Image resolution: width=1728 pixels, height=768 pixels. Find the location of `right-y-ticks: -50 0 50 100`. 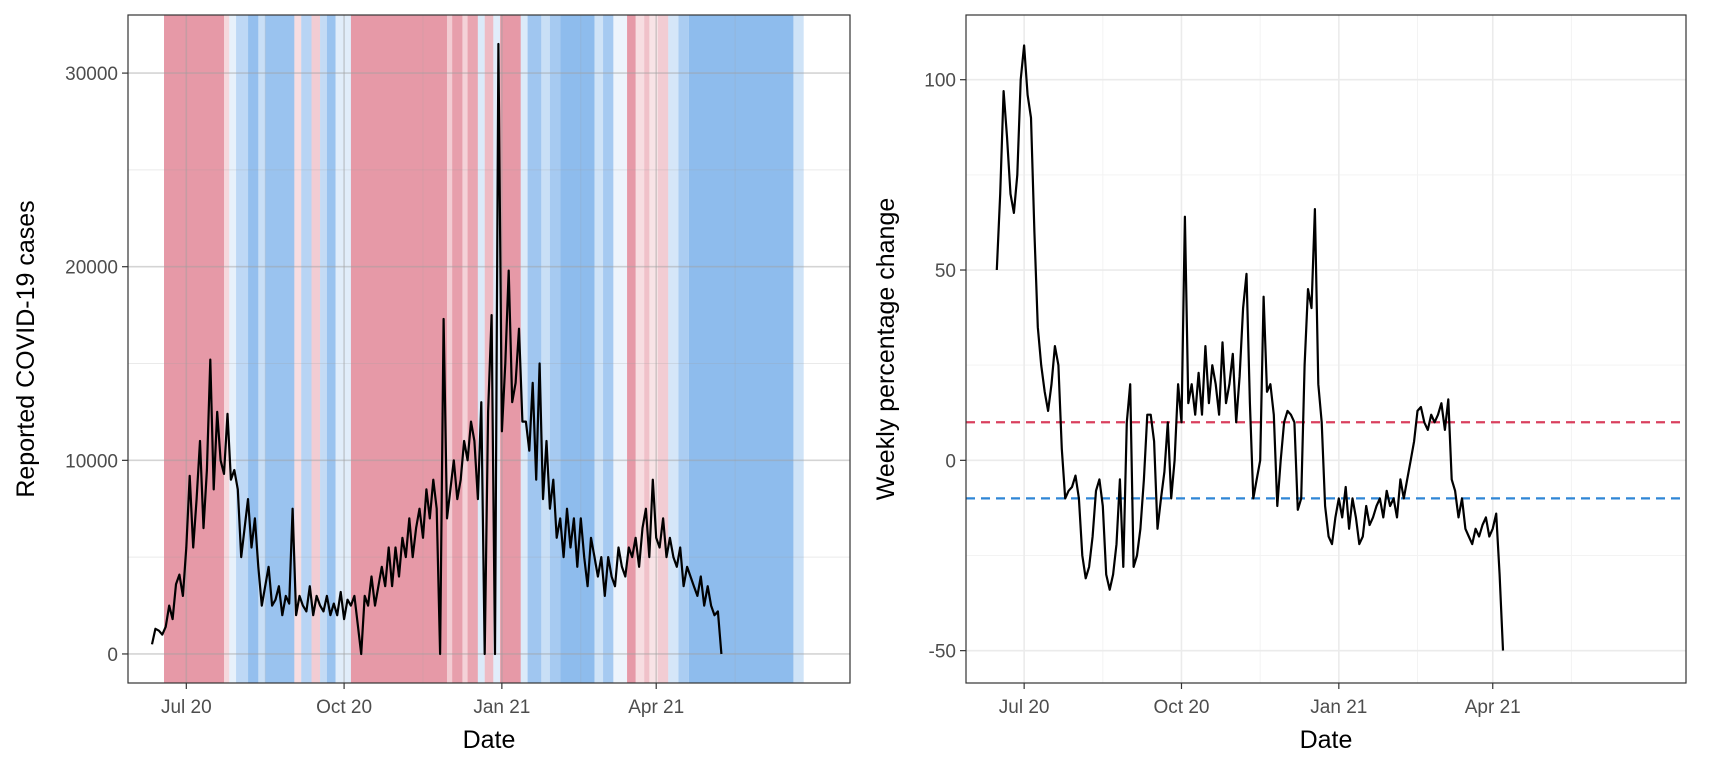

right-y-ticks: -50 0 50 100 is located at coordinates (945, 367).